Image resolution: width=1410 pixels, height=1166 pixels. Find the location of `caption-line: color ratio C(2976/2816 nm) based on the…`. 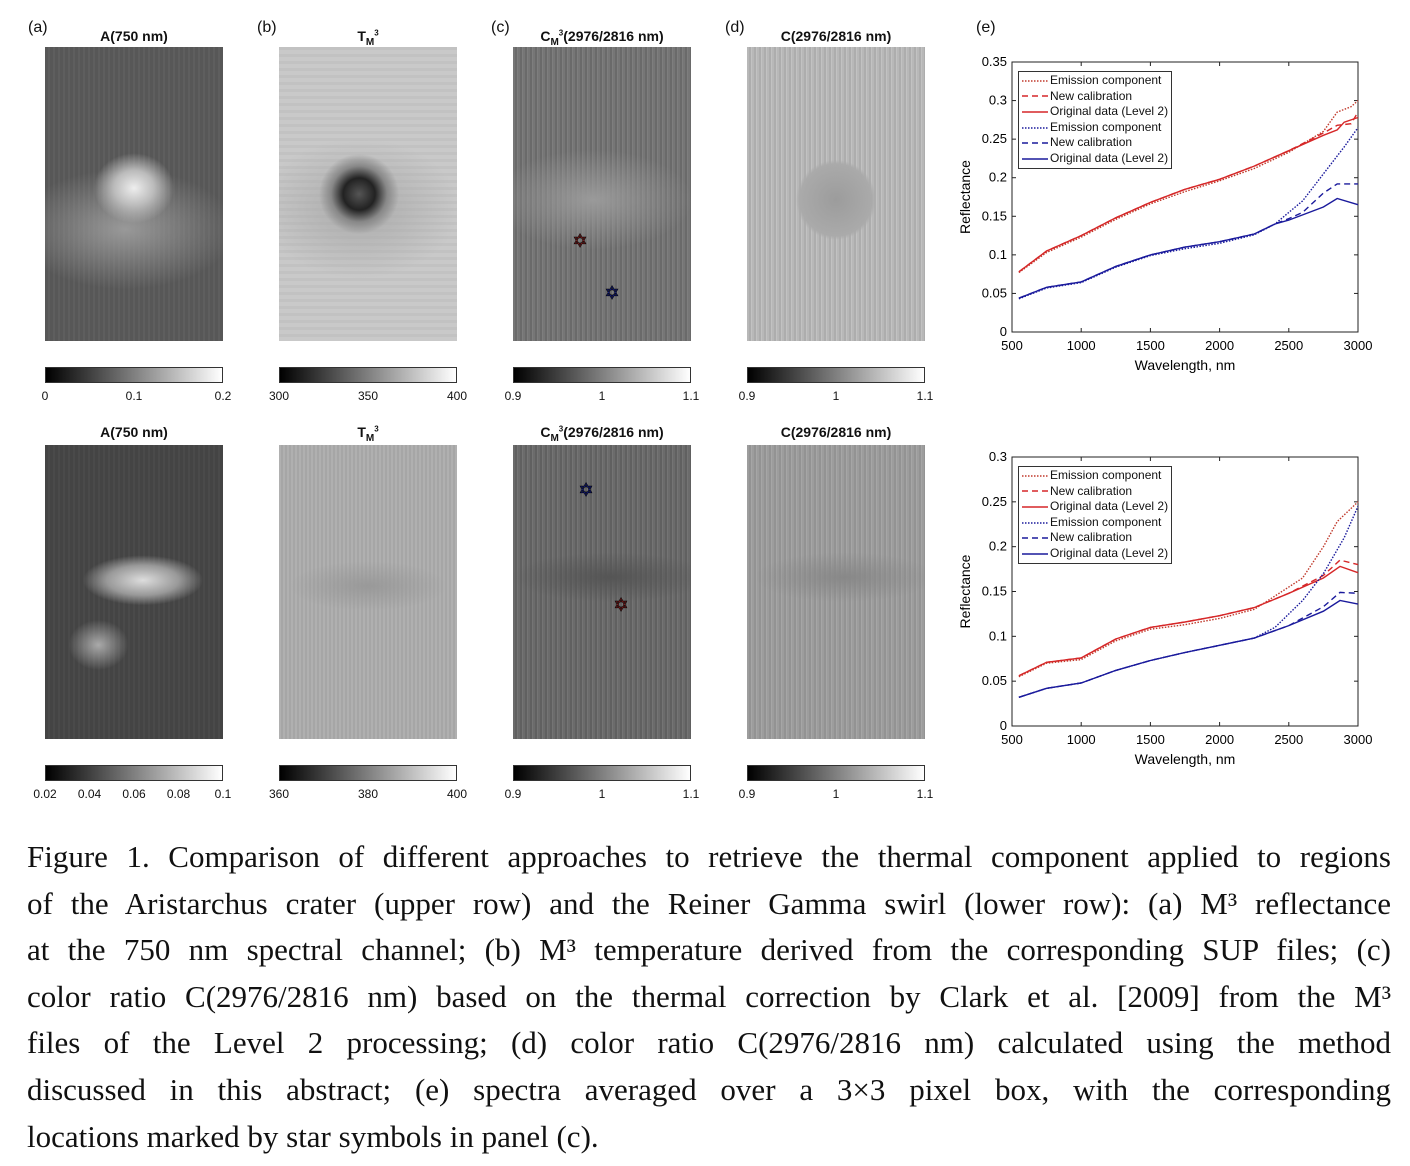

caption-line: color ratio C(2976/2816 nm) based on the… is located at coordinates (709, 996).